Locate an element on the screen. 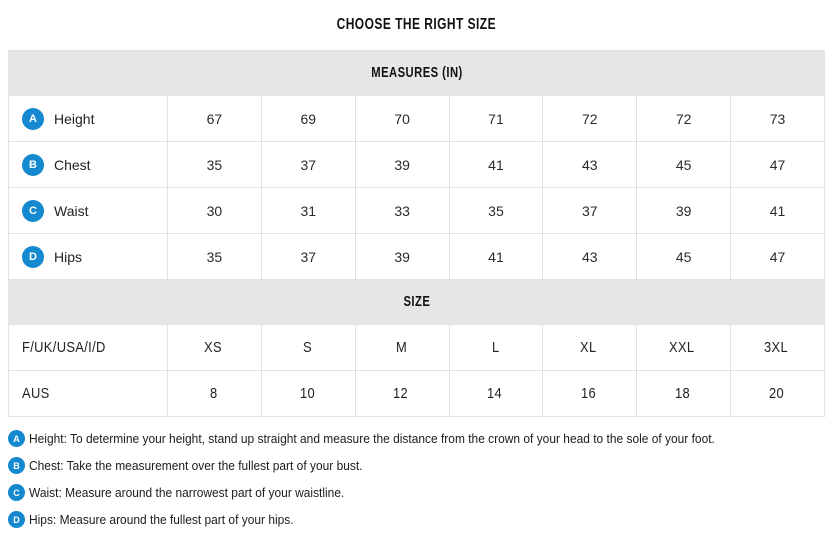 This screenshot has width=833, height=545. table-row-chest: B Chest 35 37 39 41 43 45 47 is located at coordinates (416, 164).